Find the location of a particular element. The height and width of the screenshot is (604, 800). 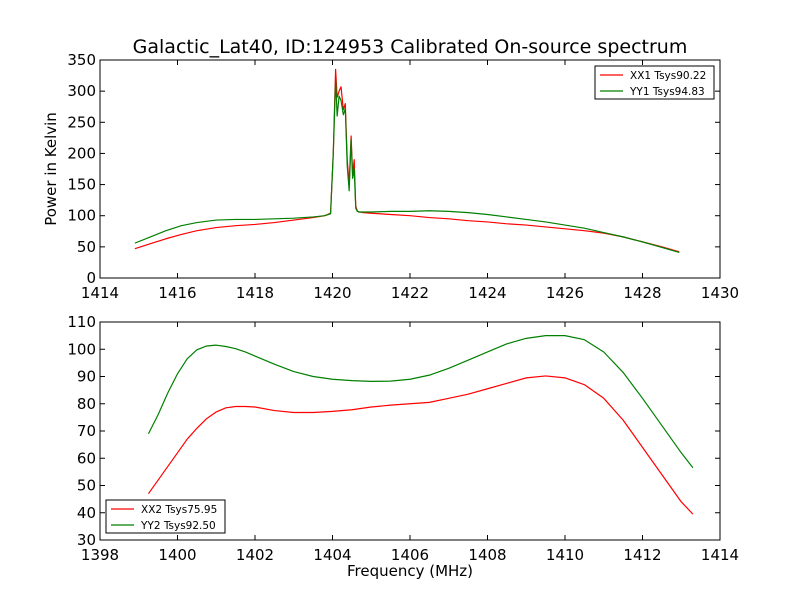

bottom-y-tick-label: 70 is located at coordinates (86, 431).